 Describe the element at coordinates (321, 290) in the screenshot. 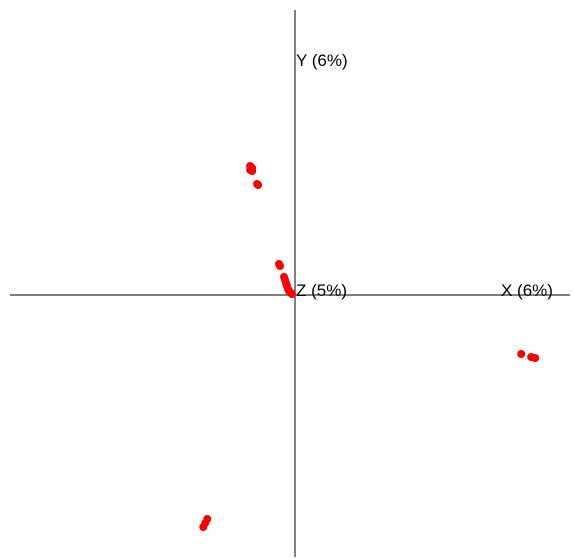

I see `z-axis-label: Z (5%)` at that location.